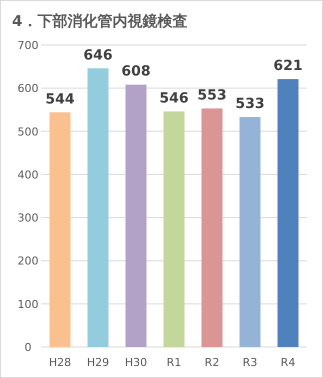  Describe the element at coordinates (28, 304) in the screenshot. I see `y-tick-label: 100` at that location.